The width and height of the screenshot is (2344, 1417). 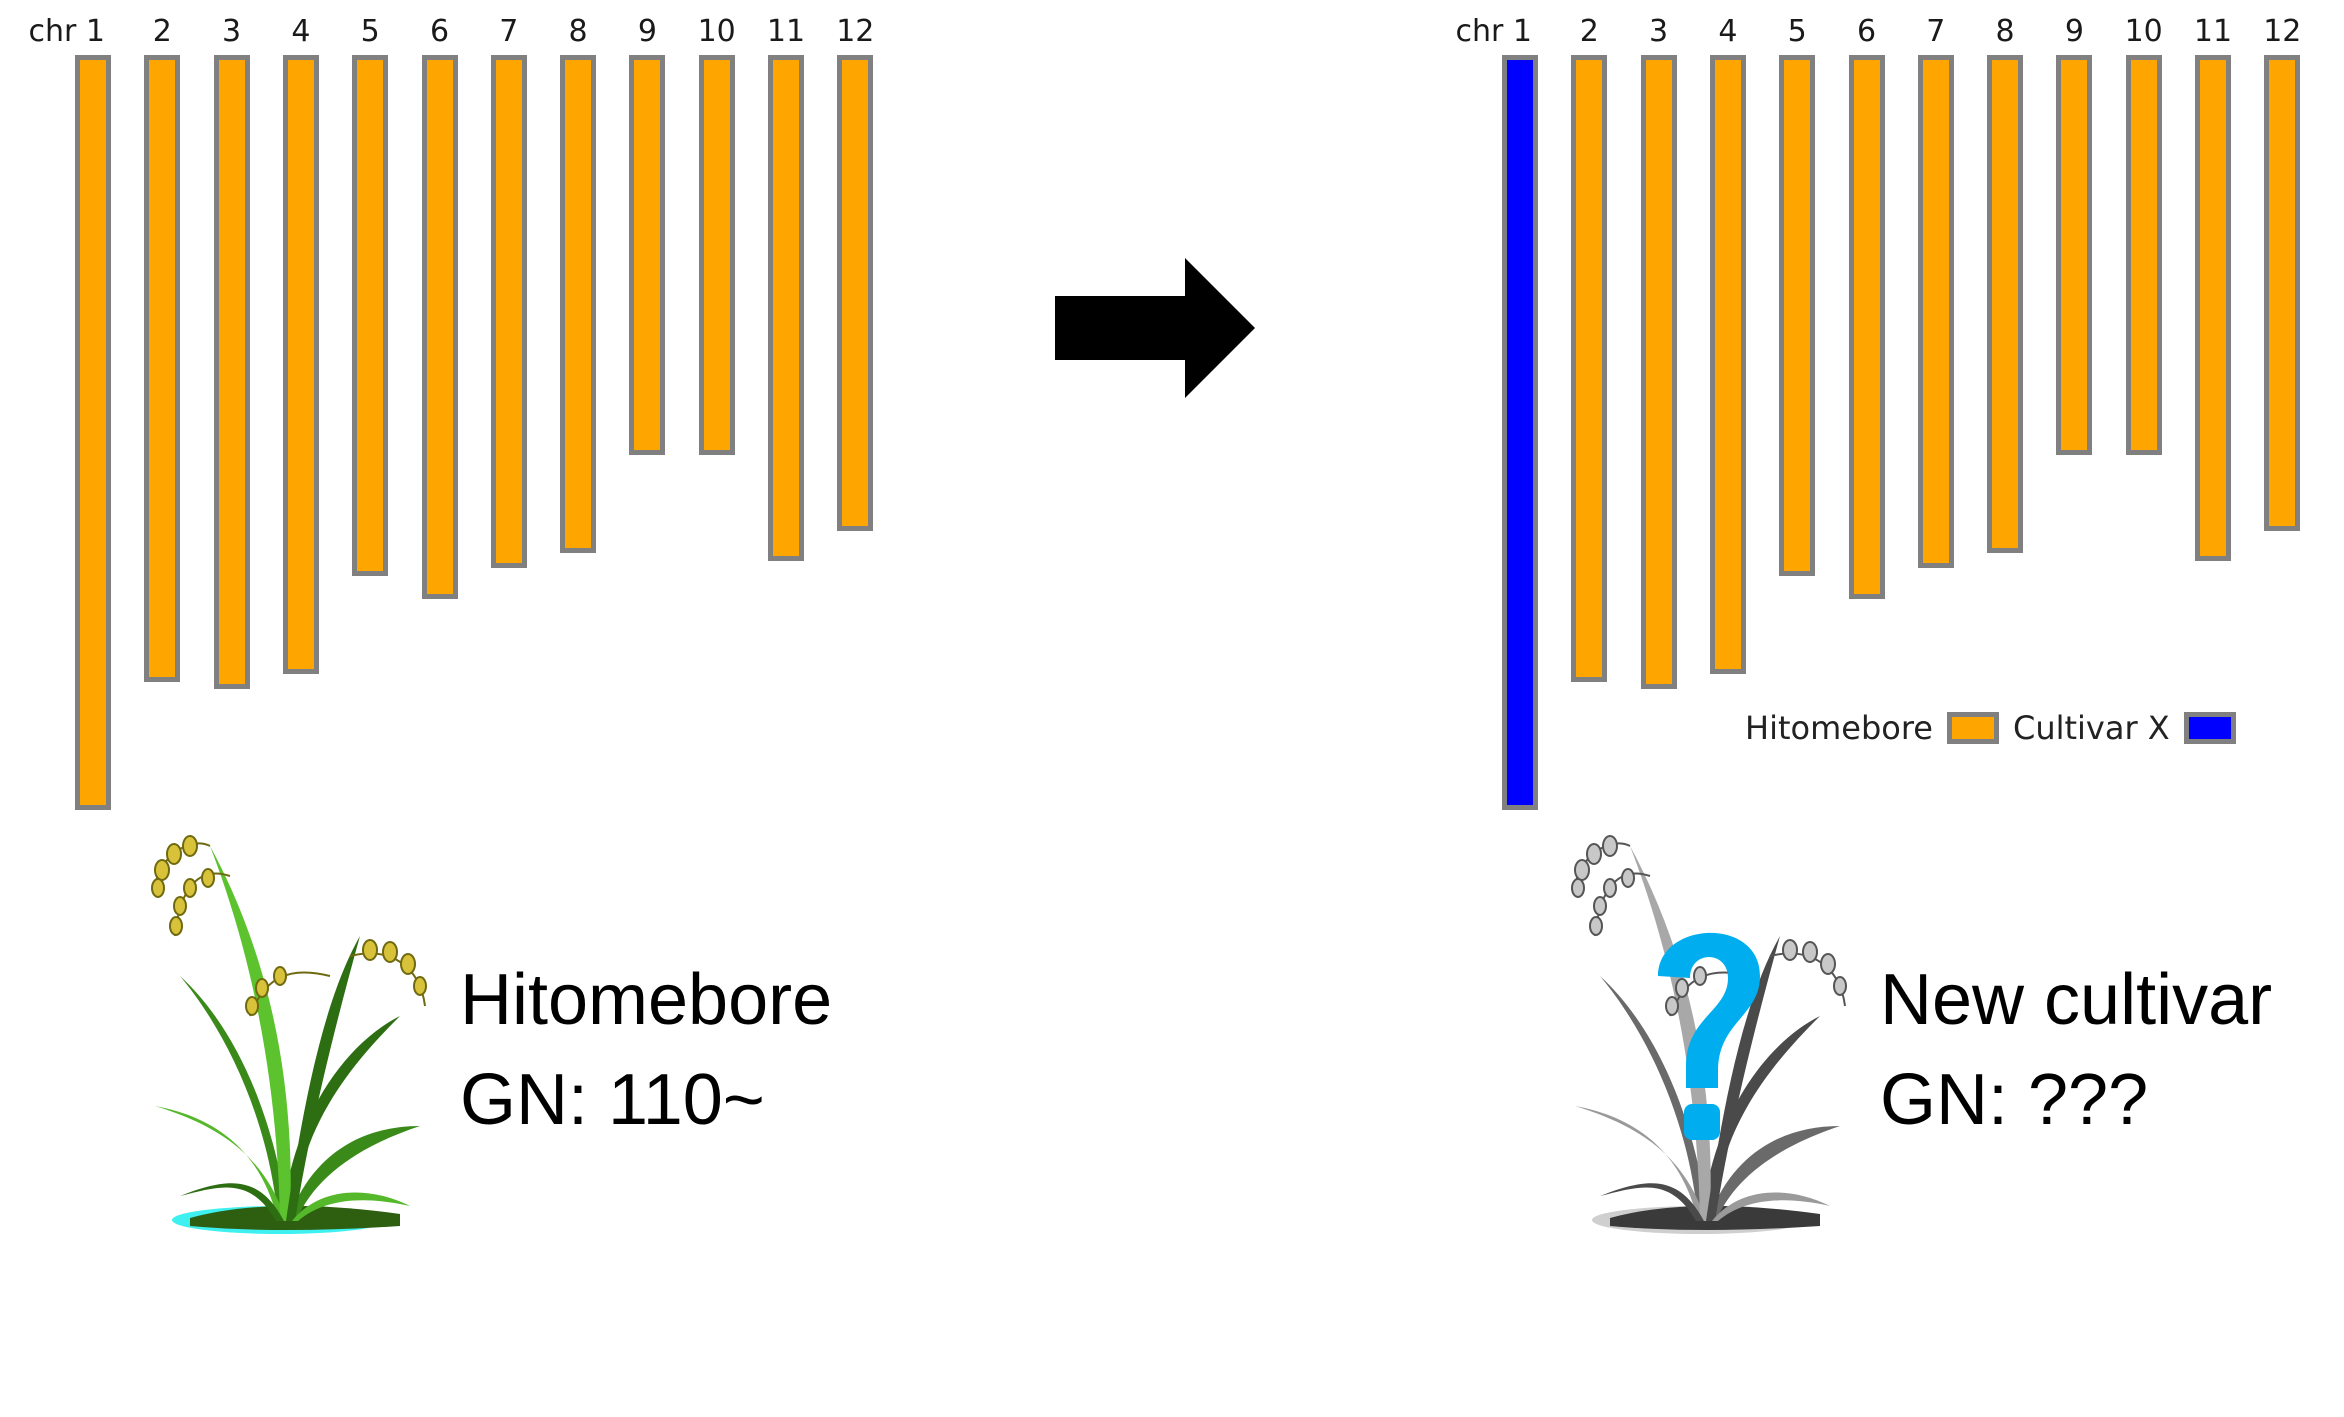 I want to click on right-arrow-icon, so click(x=1155, y=328).